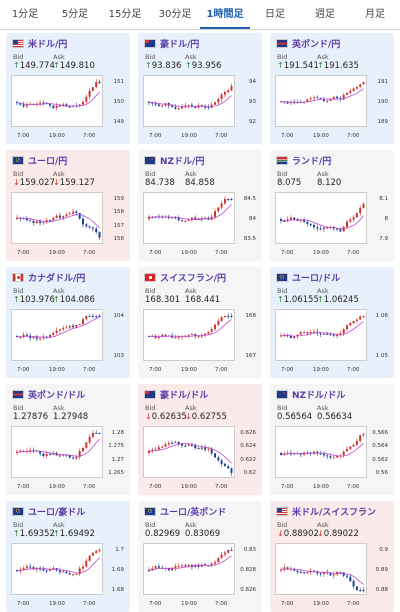  I want to click on gb-flag-icon, so click(18, 394).